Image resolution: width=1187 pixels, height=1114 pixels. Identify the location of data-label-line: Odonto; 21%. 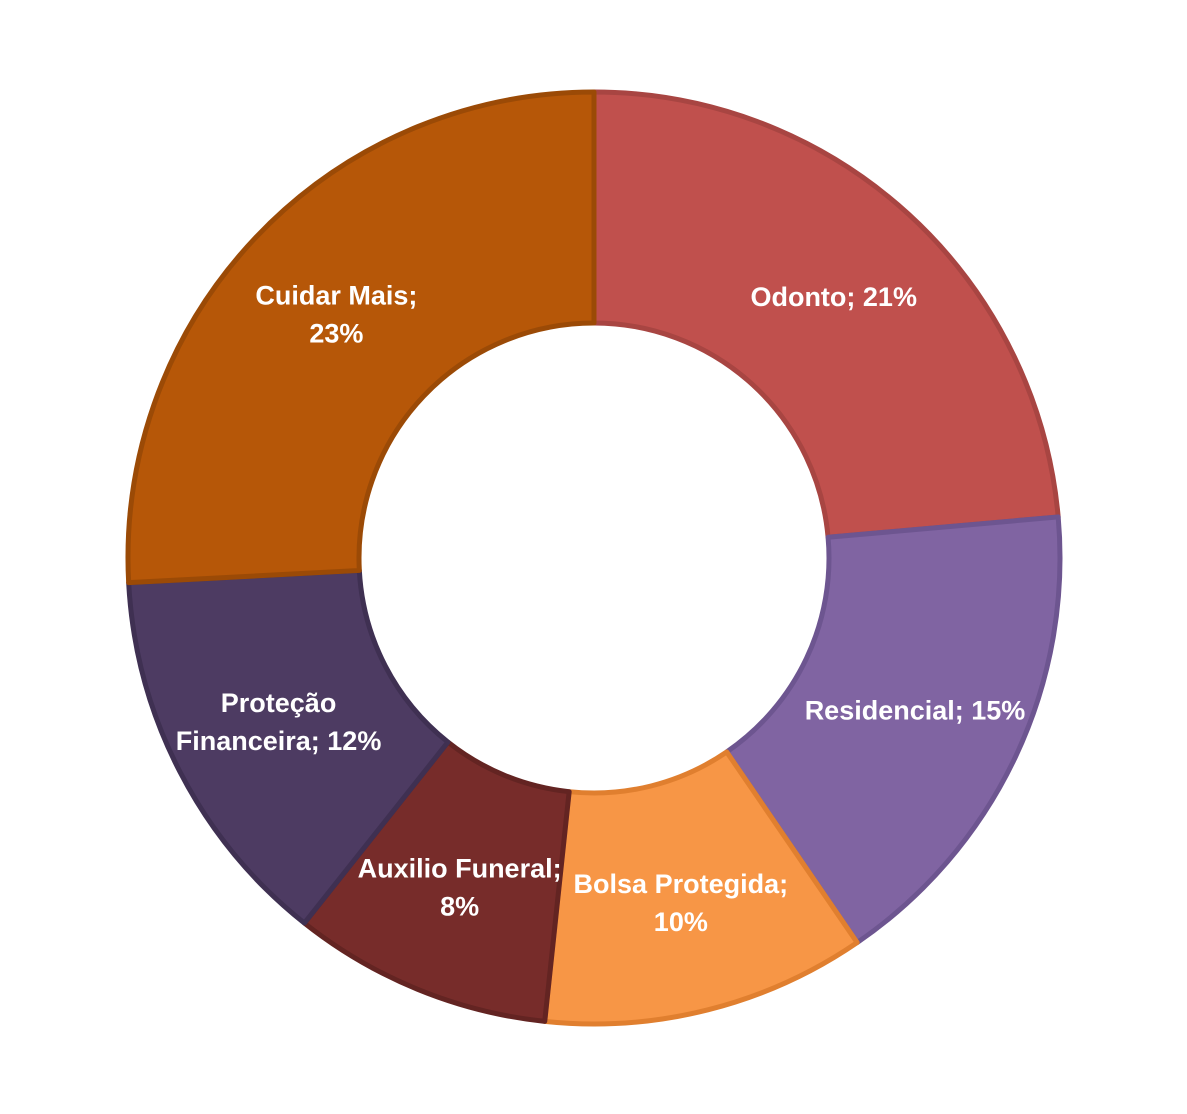
(833, 297).